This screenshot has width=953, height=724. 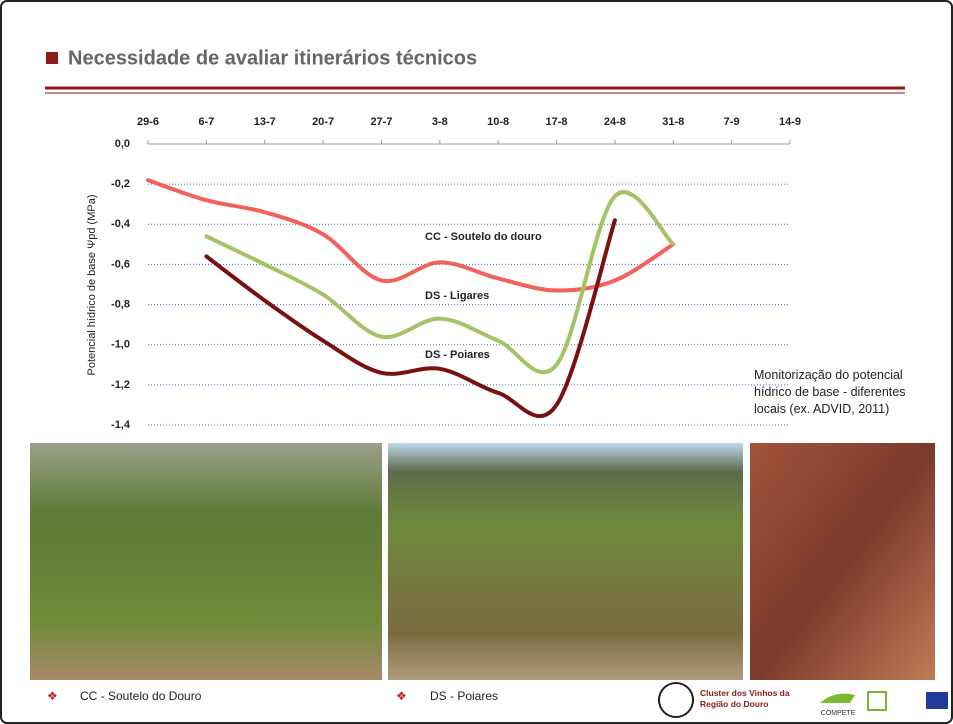 What do you see at coordinates (206, 122) in the screenshot?
I see `x-tick-label: 6-7` at bounding box center [206, 122].